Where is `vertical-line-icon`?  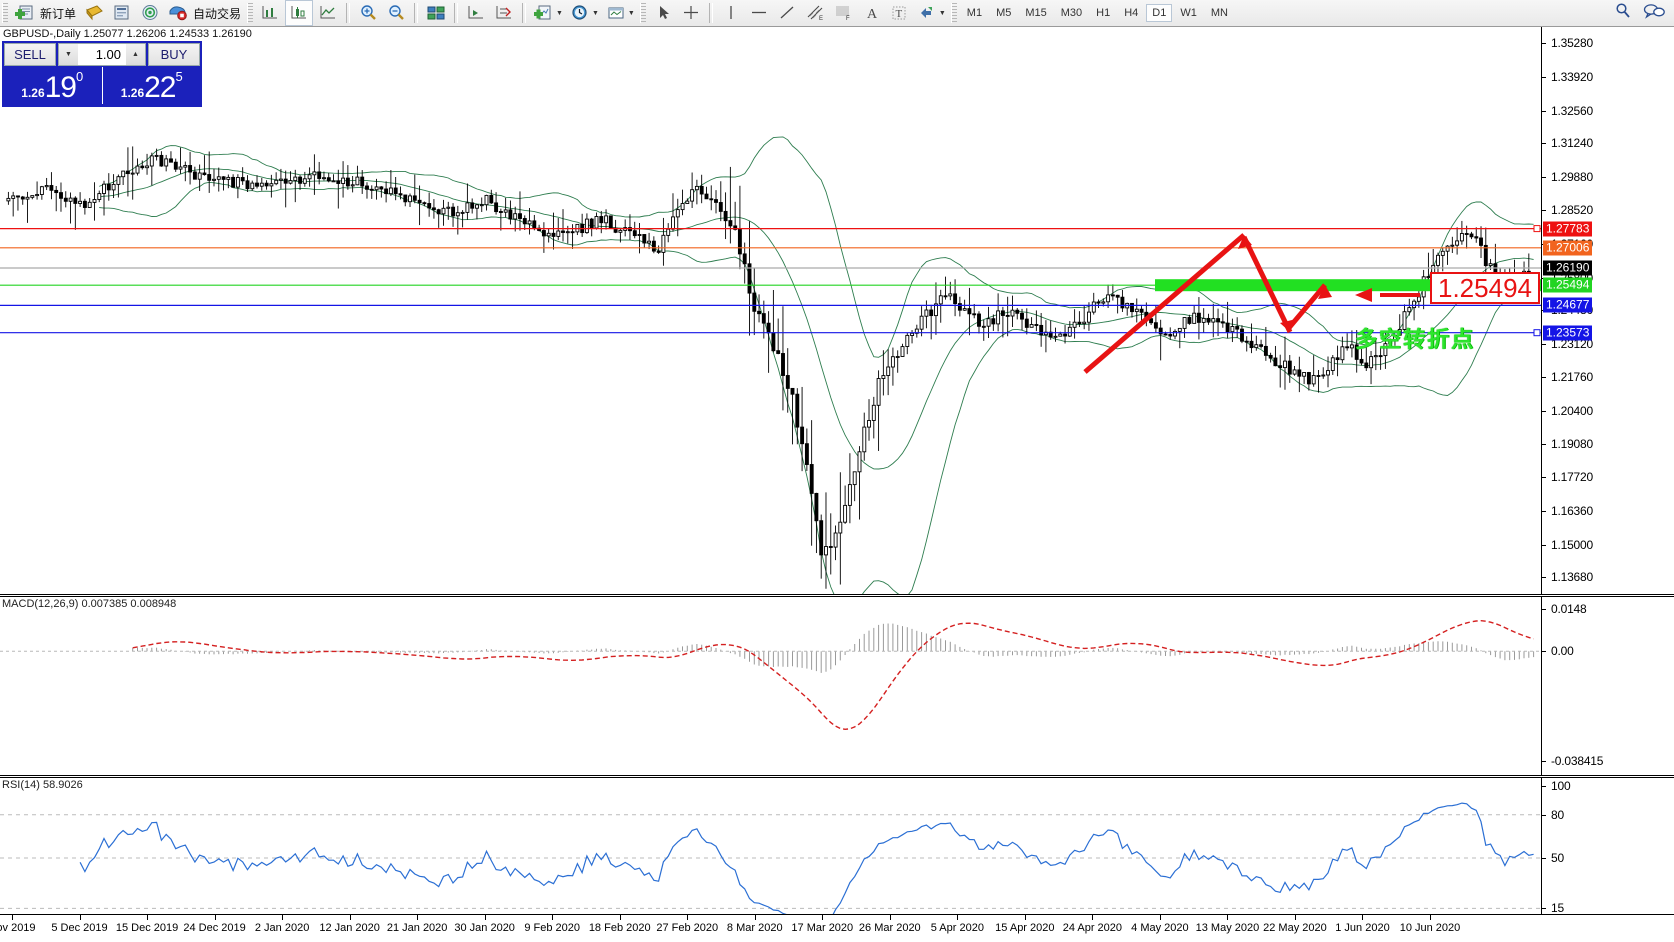
vertical-line-icon is located at coordinates (731, 13).